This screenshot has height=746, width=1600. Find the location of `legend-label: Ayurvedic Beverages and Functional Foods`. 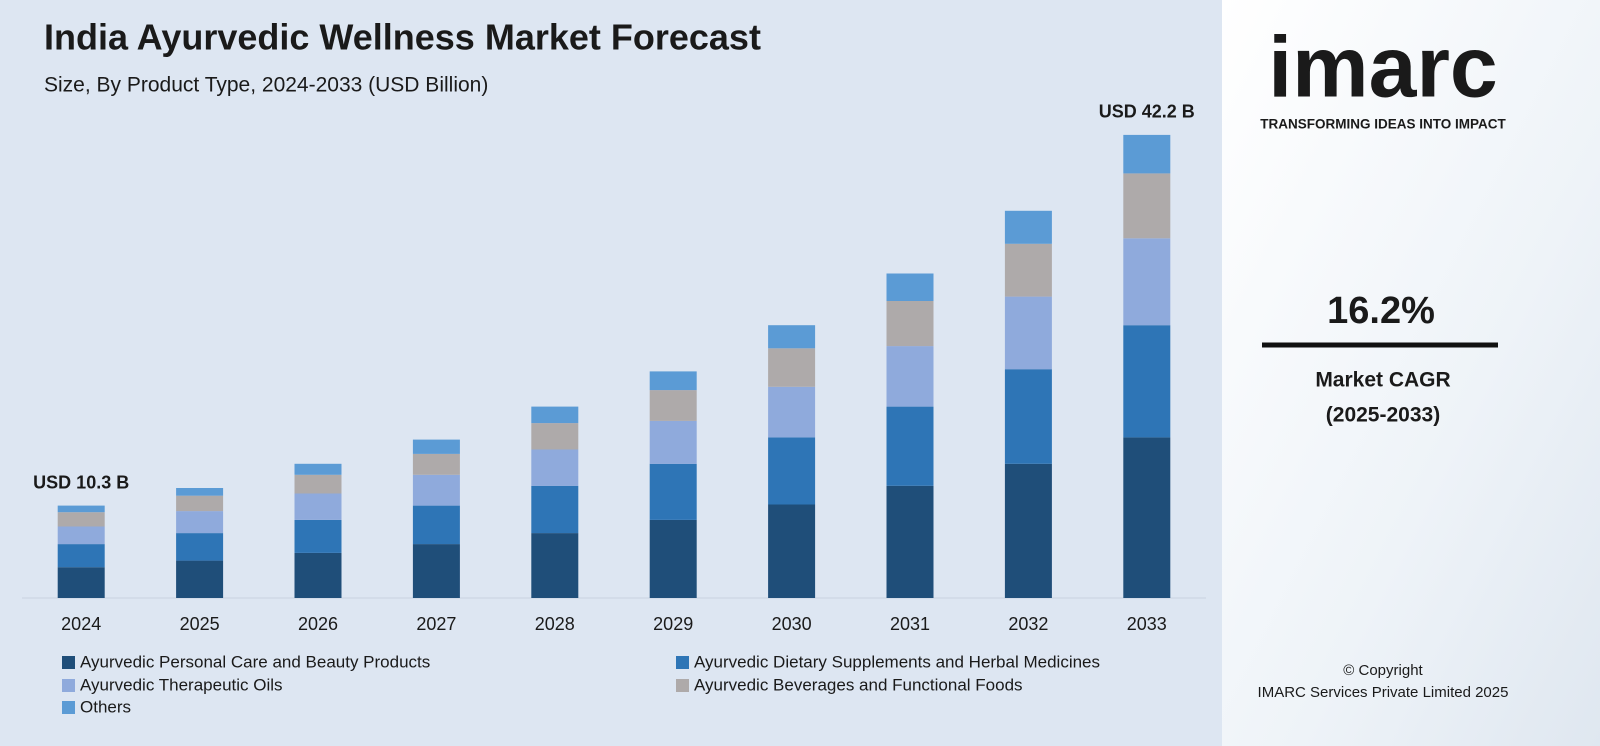

legend-label: Ayurvedic Beverages and Functional Foods is located at coordinates (858, 684).